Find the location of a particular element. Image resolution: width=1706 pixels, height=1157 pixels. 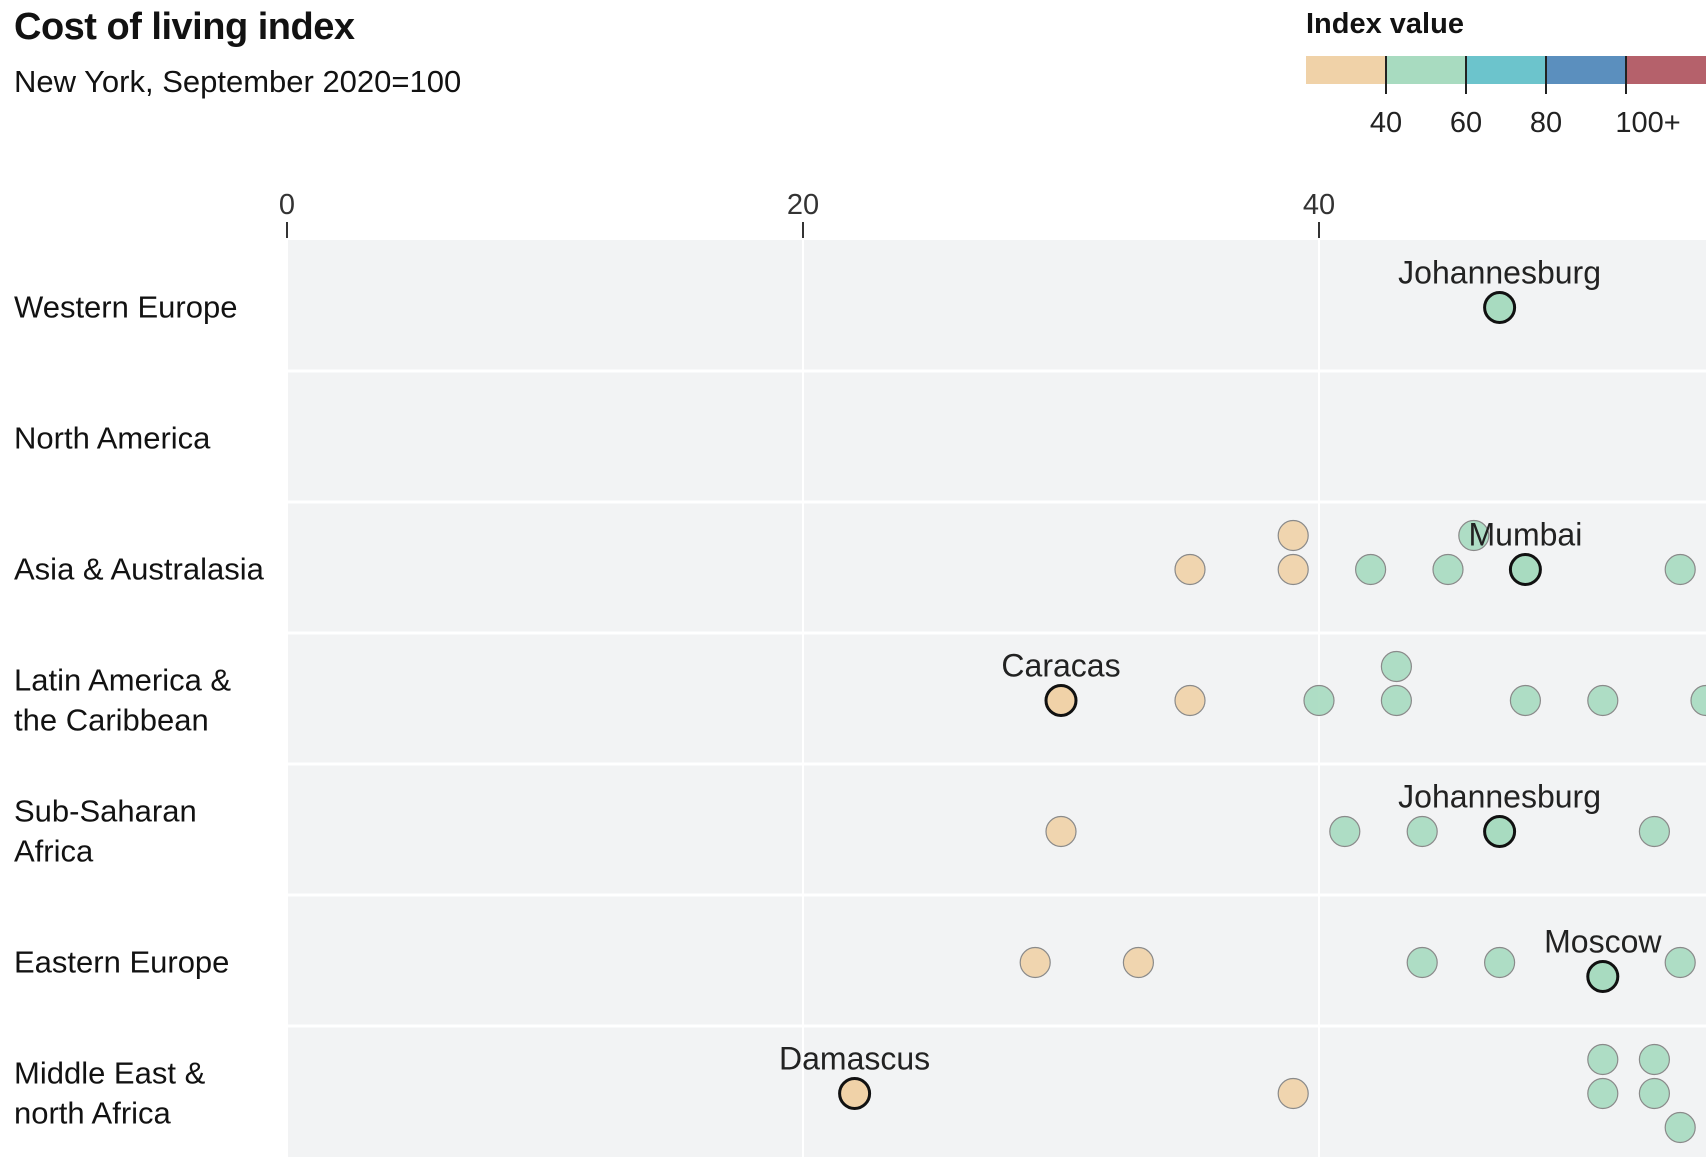

region-label: Western Europe is located at coordinates (125, 307).